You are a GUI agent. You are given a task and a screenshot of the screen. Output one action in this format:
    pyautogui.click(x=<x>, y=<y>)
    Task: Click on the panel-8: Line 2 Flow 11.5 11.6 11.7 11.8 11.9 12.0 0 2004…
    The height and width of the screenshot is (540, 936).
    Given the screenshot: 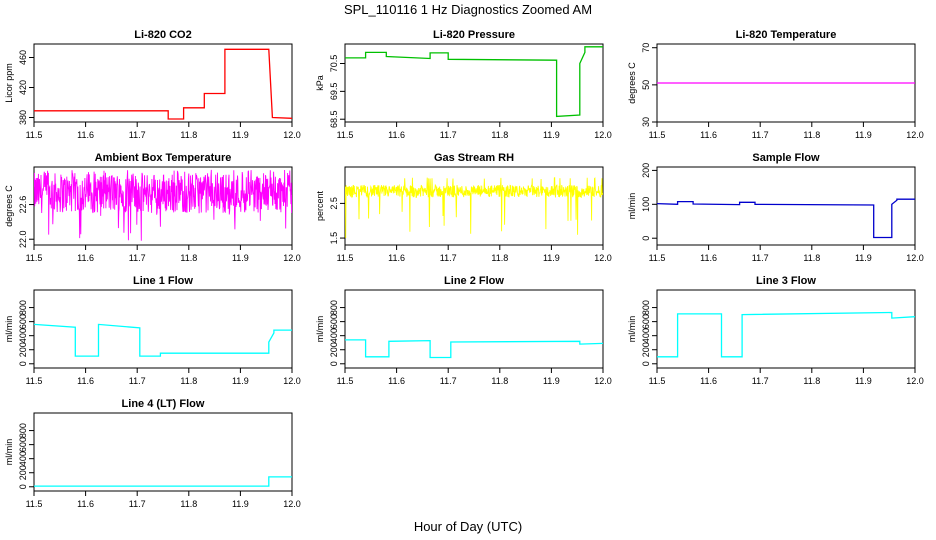 What is the action you would take?
    pyautogui.click(x=463, y=330)
    